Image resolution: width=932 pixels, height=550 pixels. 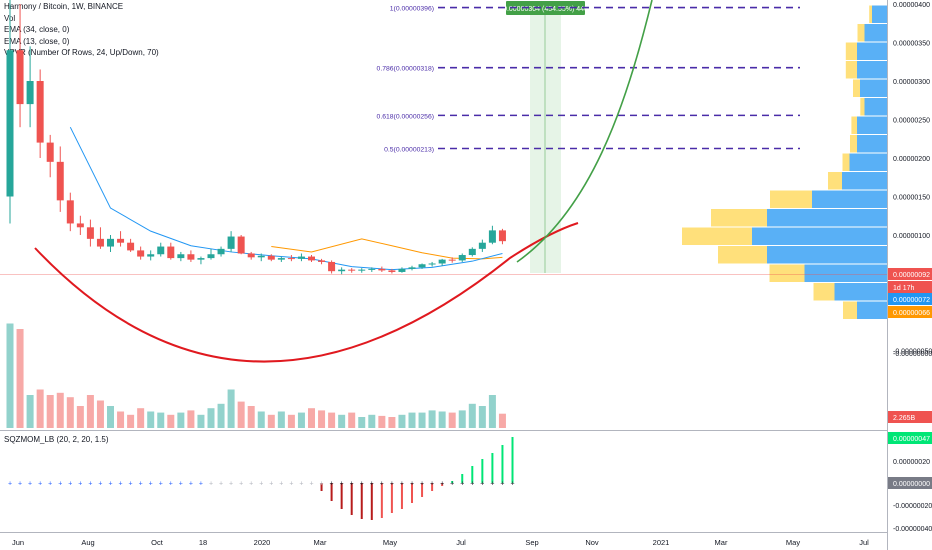 I want to click on indicator-ema34: EMA (34, close, 0), so click(x=37, y=29).